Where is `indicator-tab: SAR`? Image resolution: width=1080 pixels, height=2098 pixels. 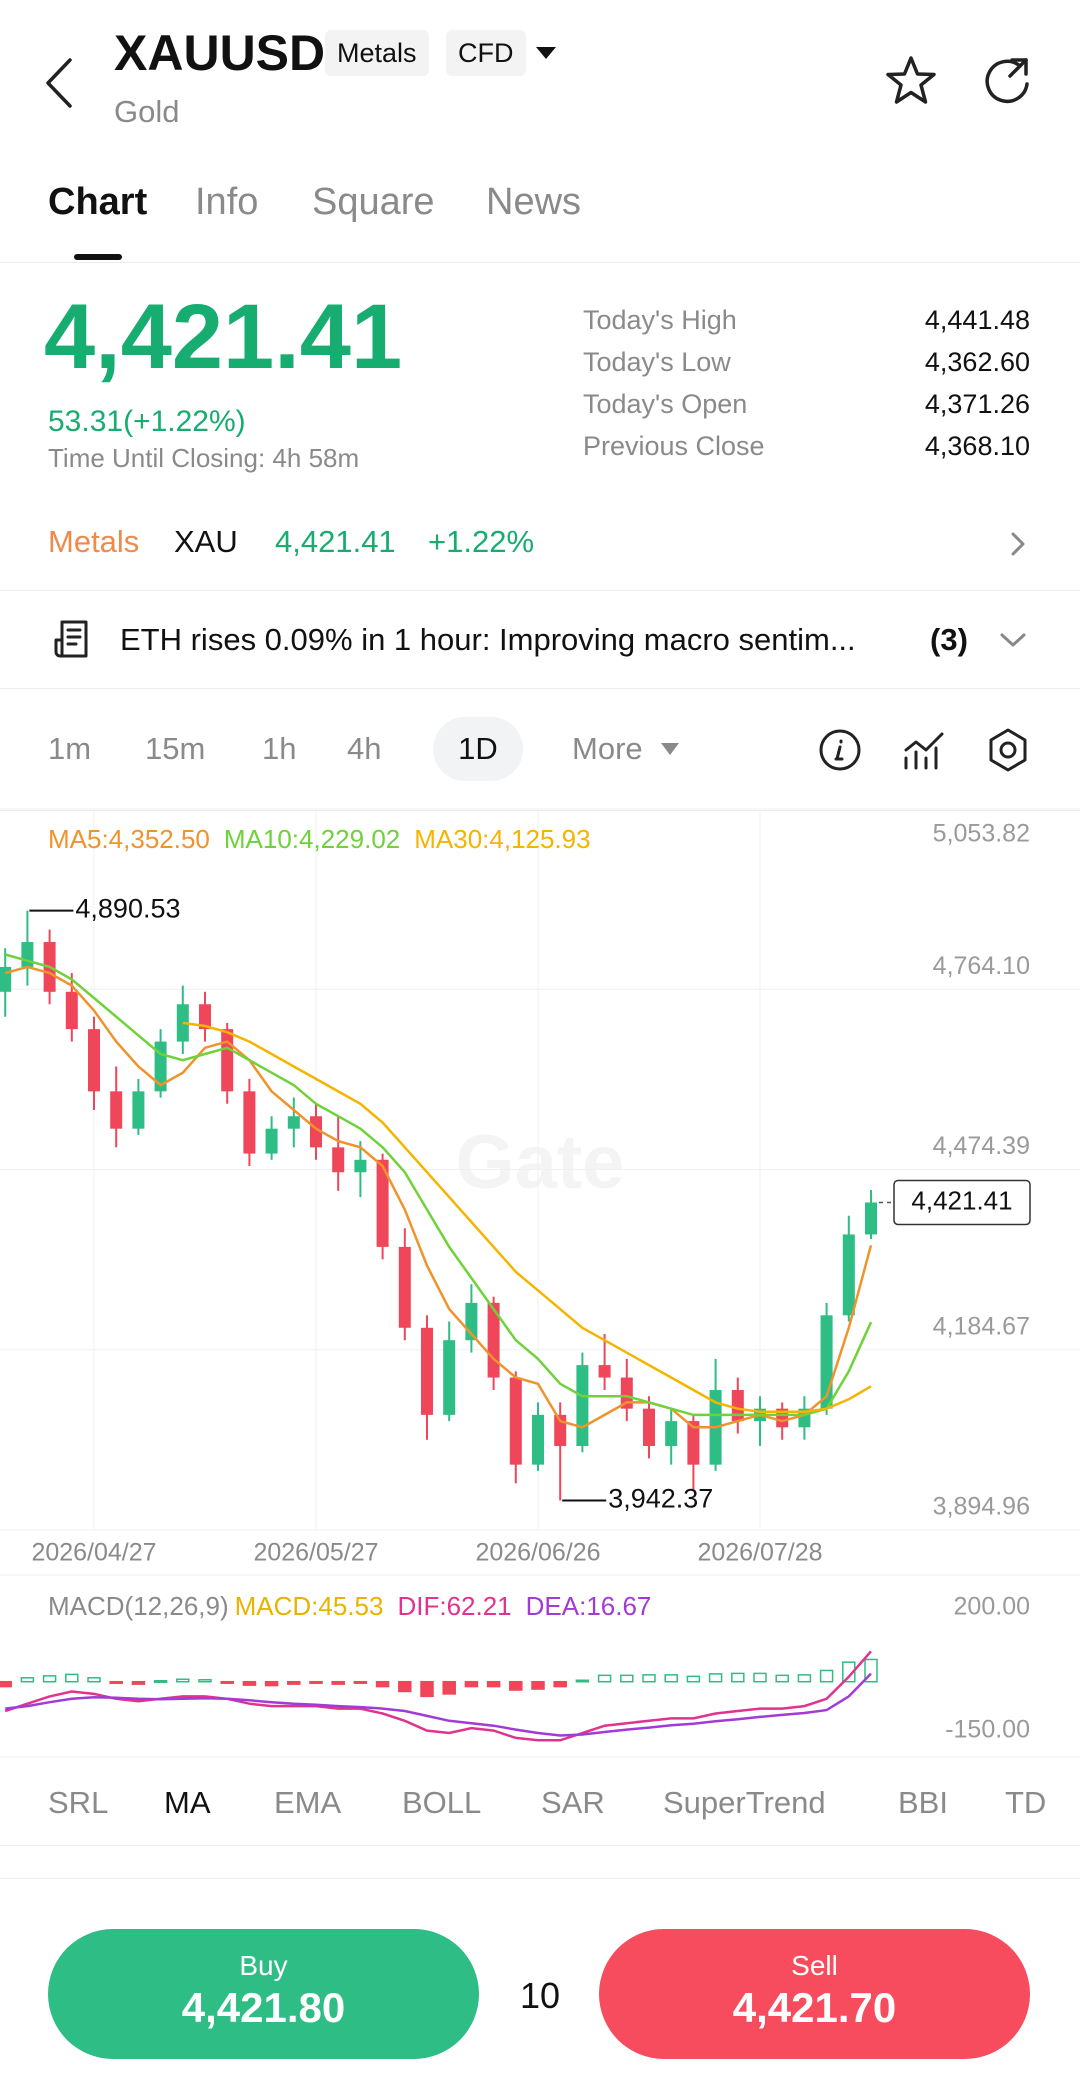
indicator-tab: SAR is located at coordinates (573, 1802).